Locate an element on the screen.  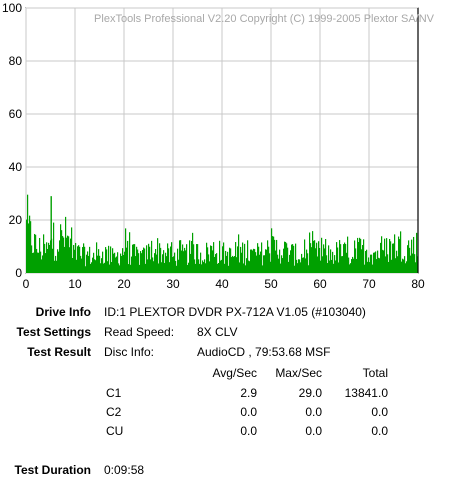
x-tick-label: 20 is located at coordinates (124, 284).